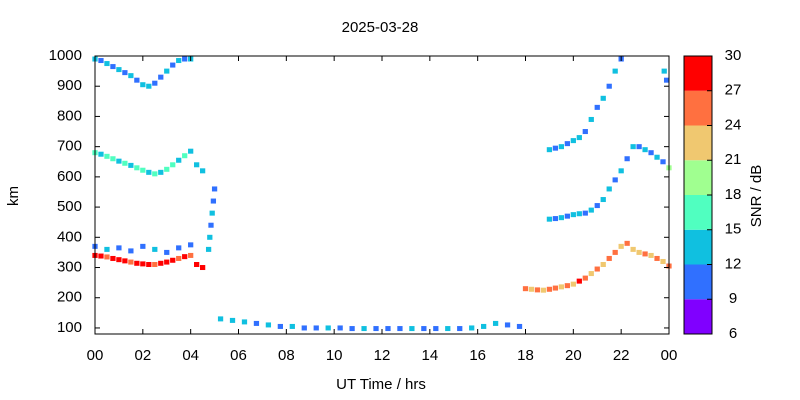  I want to click on x-tick-label: 04, so click(190, 355).